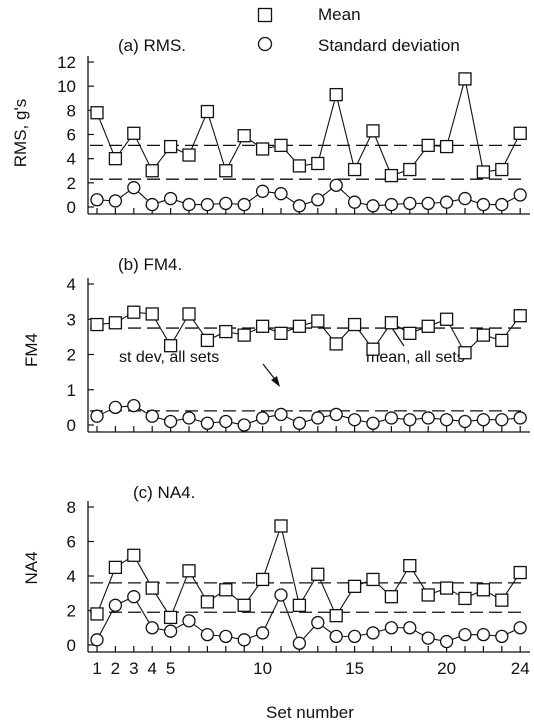  What do you see at coordinates (151, 668) in the screenshot?
I see `x-tick-label: 4` at bounding box center [151, 668].